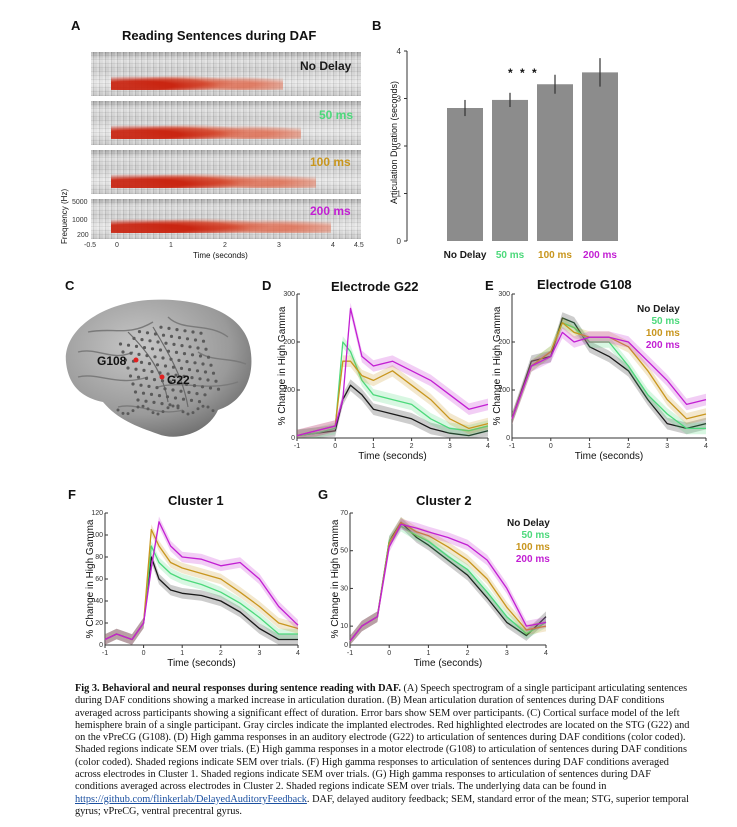  I want to click on panel-a-xtick: 1, so click(171, 245).